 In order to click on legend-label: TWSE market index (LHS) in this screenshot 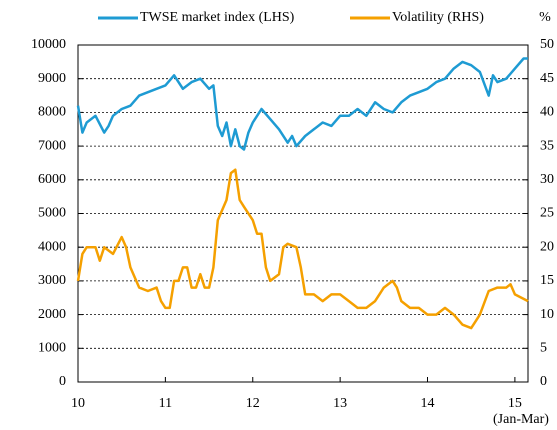, I will do `click(217, 17)`.